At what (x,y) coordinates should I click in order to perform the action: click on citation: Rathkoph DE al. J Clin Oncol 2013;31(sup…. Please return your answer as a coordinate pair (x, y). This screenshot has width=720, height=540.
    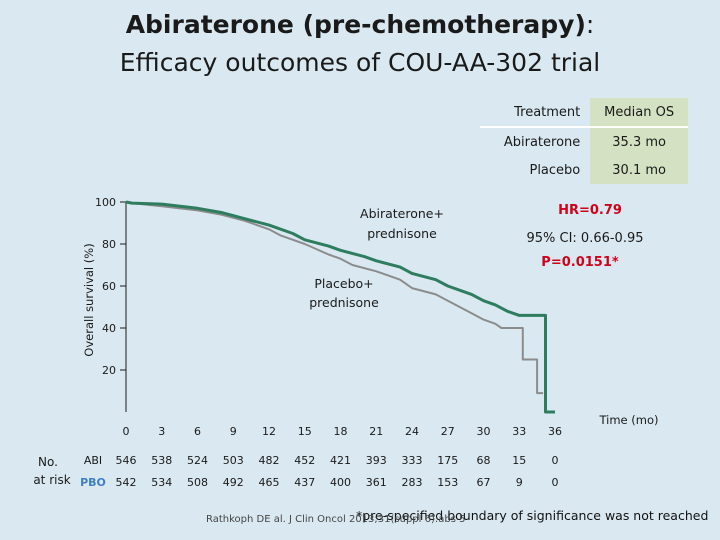
    Looking at the image, I should click on (336, 519).